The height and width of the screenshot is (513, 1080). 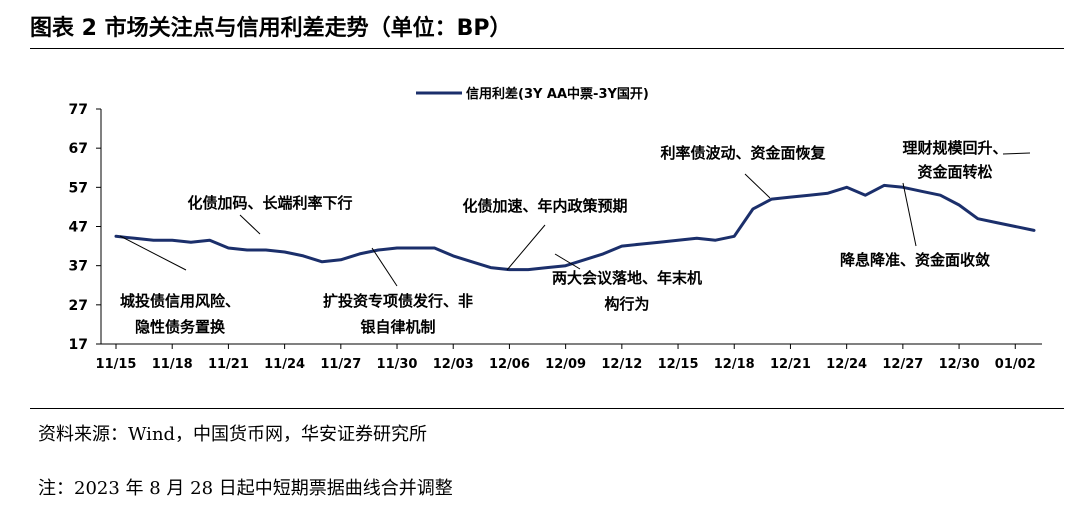 What do you see at coordinates (78, 267) in the screenshot?
I see `y-tick-label: 37` at bounding box center [78, 267].